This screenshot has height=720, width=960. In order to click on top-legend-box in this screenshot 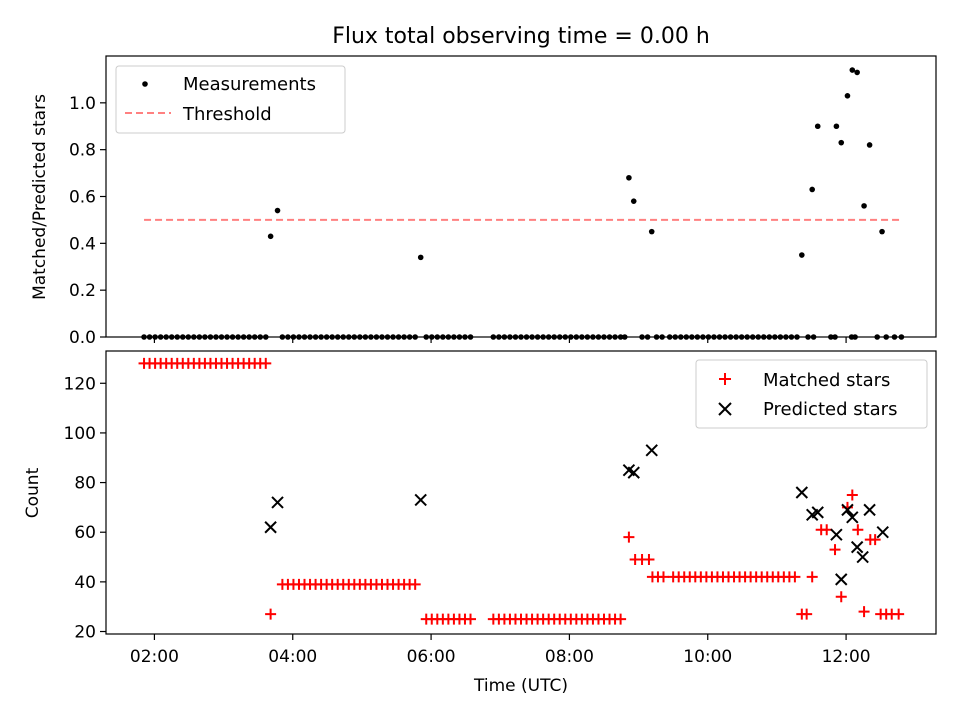, I will do `click(230, 99)`.